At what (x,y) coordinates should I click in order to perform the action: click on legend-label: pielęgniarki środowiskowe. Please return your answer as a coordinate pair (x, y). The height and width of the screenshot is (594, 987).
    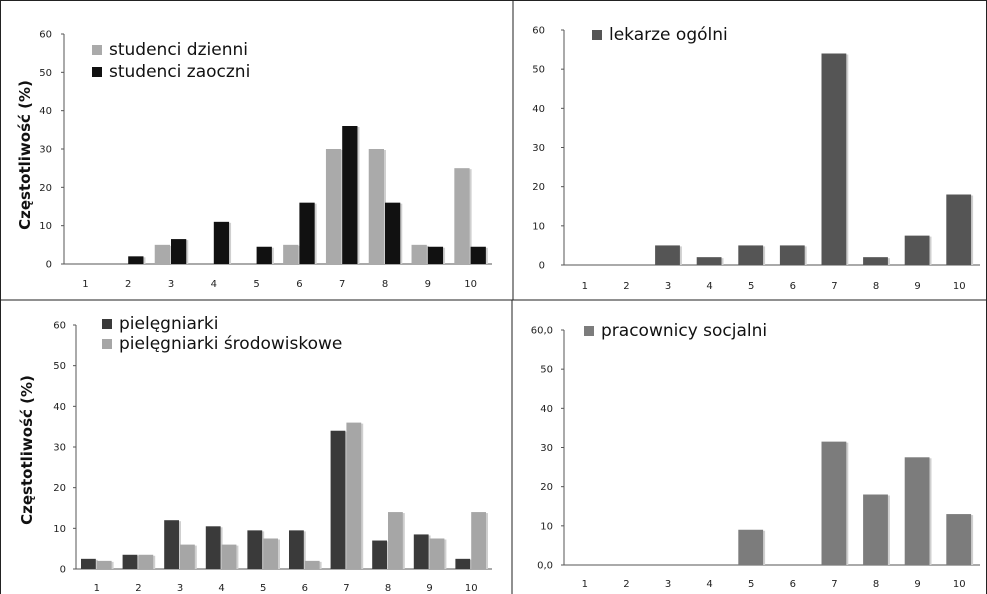
    Looking at the image, I should click on (230, 344).